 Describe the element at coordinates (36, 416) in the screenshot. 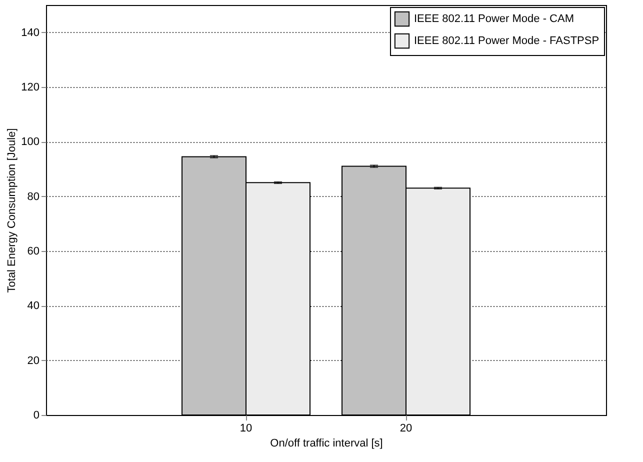

I see `y-tick-label: 0` at that location.